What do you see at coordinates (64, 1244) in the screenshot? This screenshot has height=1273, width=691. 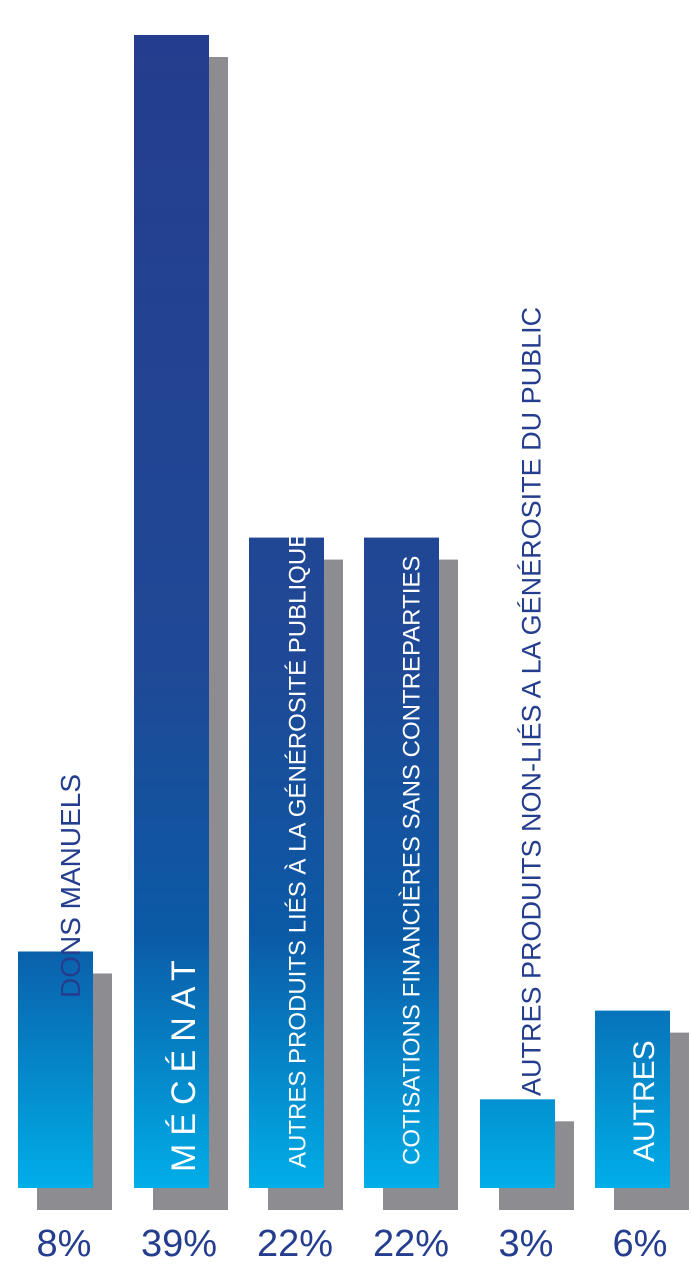 I see `value-label-1: 8%` at bounding box center [64, 1244].